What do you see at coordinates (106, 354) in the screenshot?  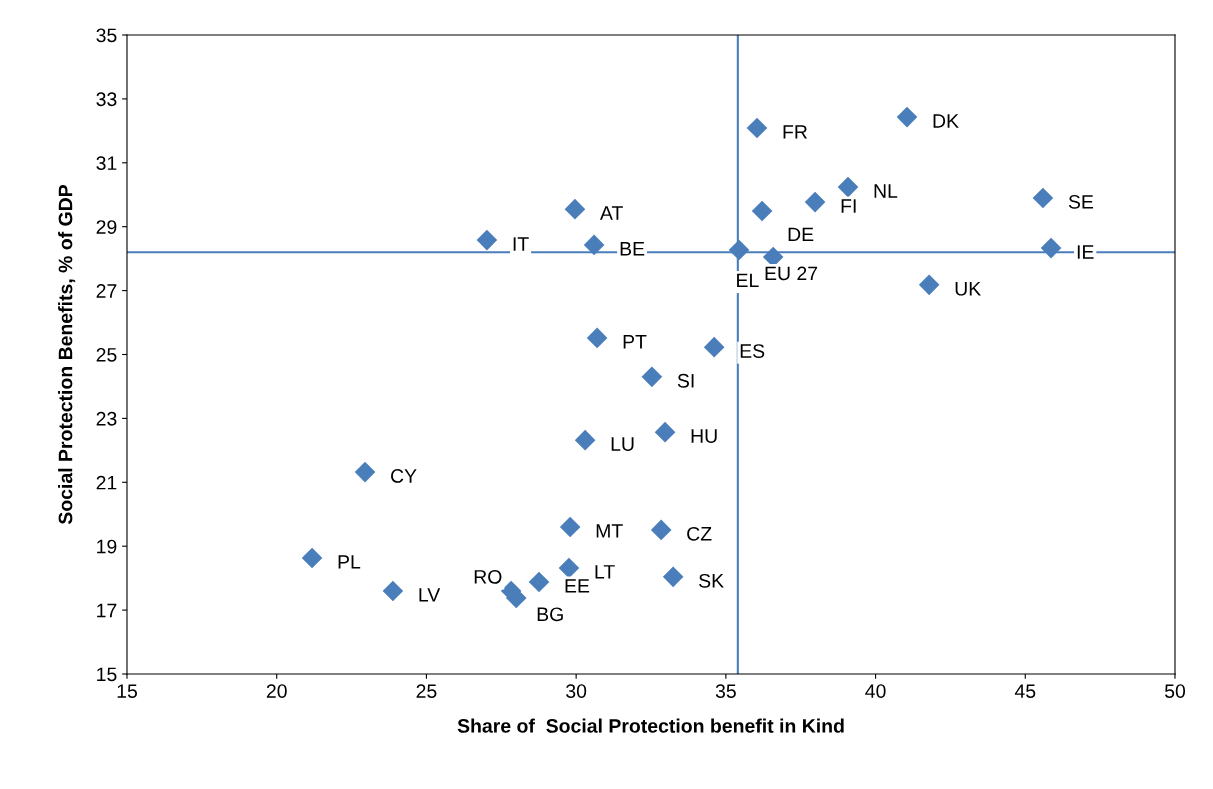 I see `y-tick-label: 25` at bounding box center [106, 354].